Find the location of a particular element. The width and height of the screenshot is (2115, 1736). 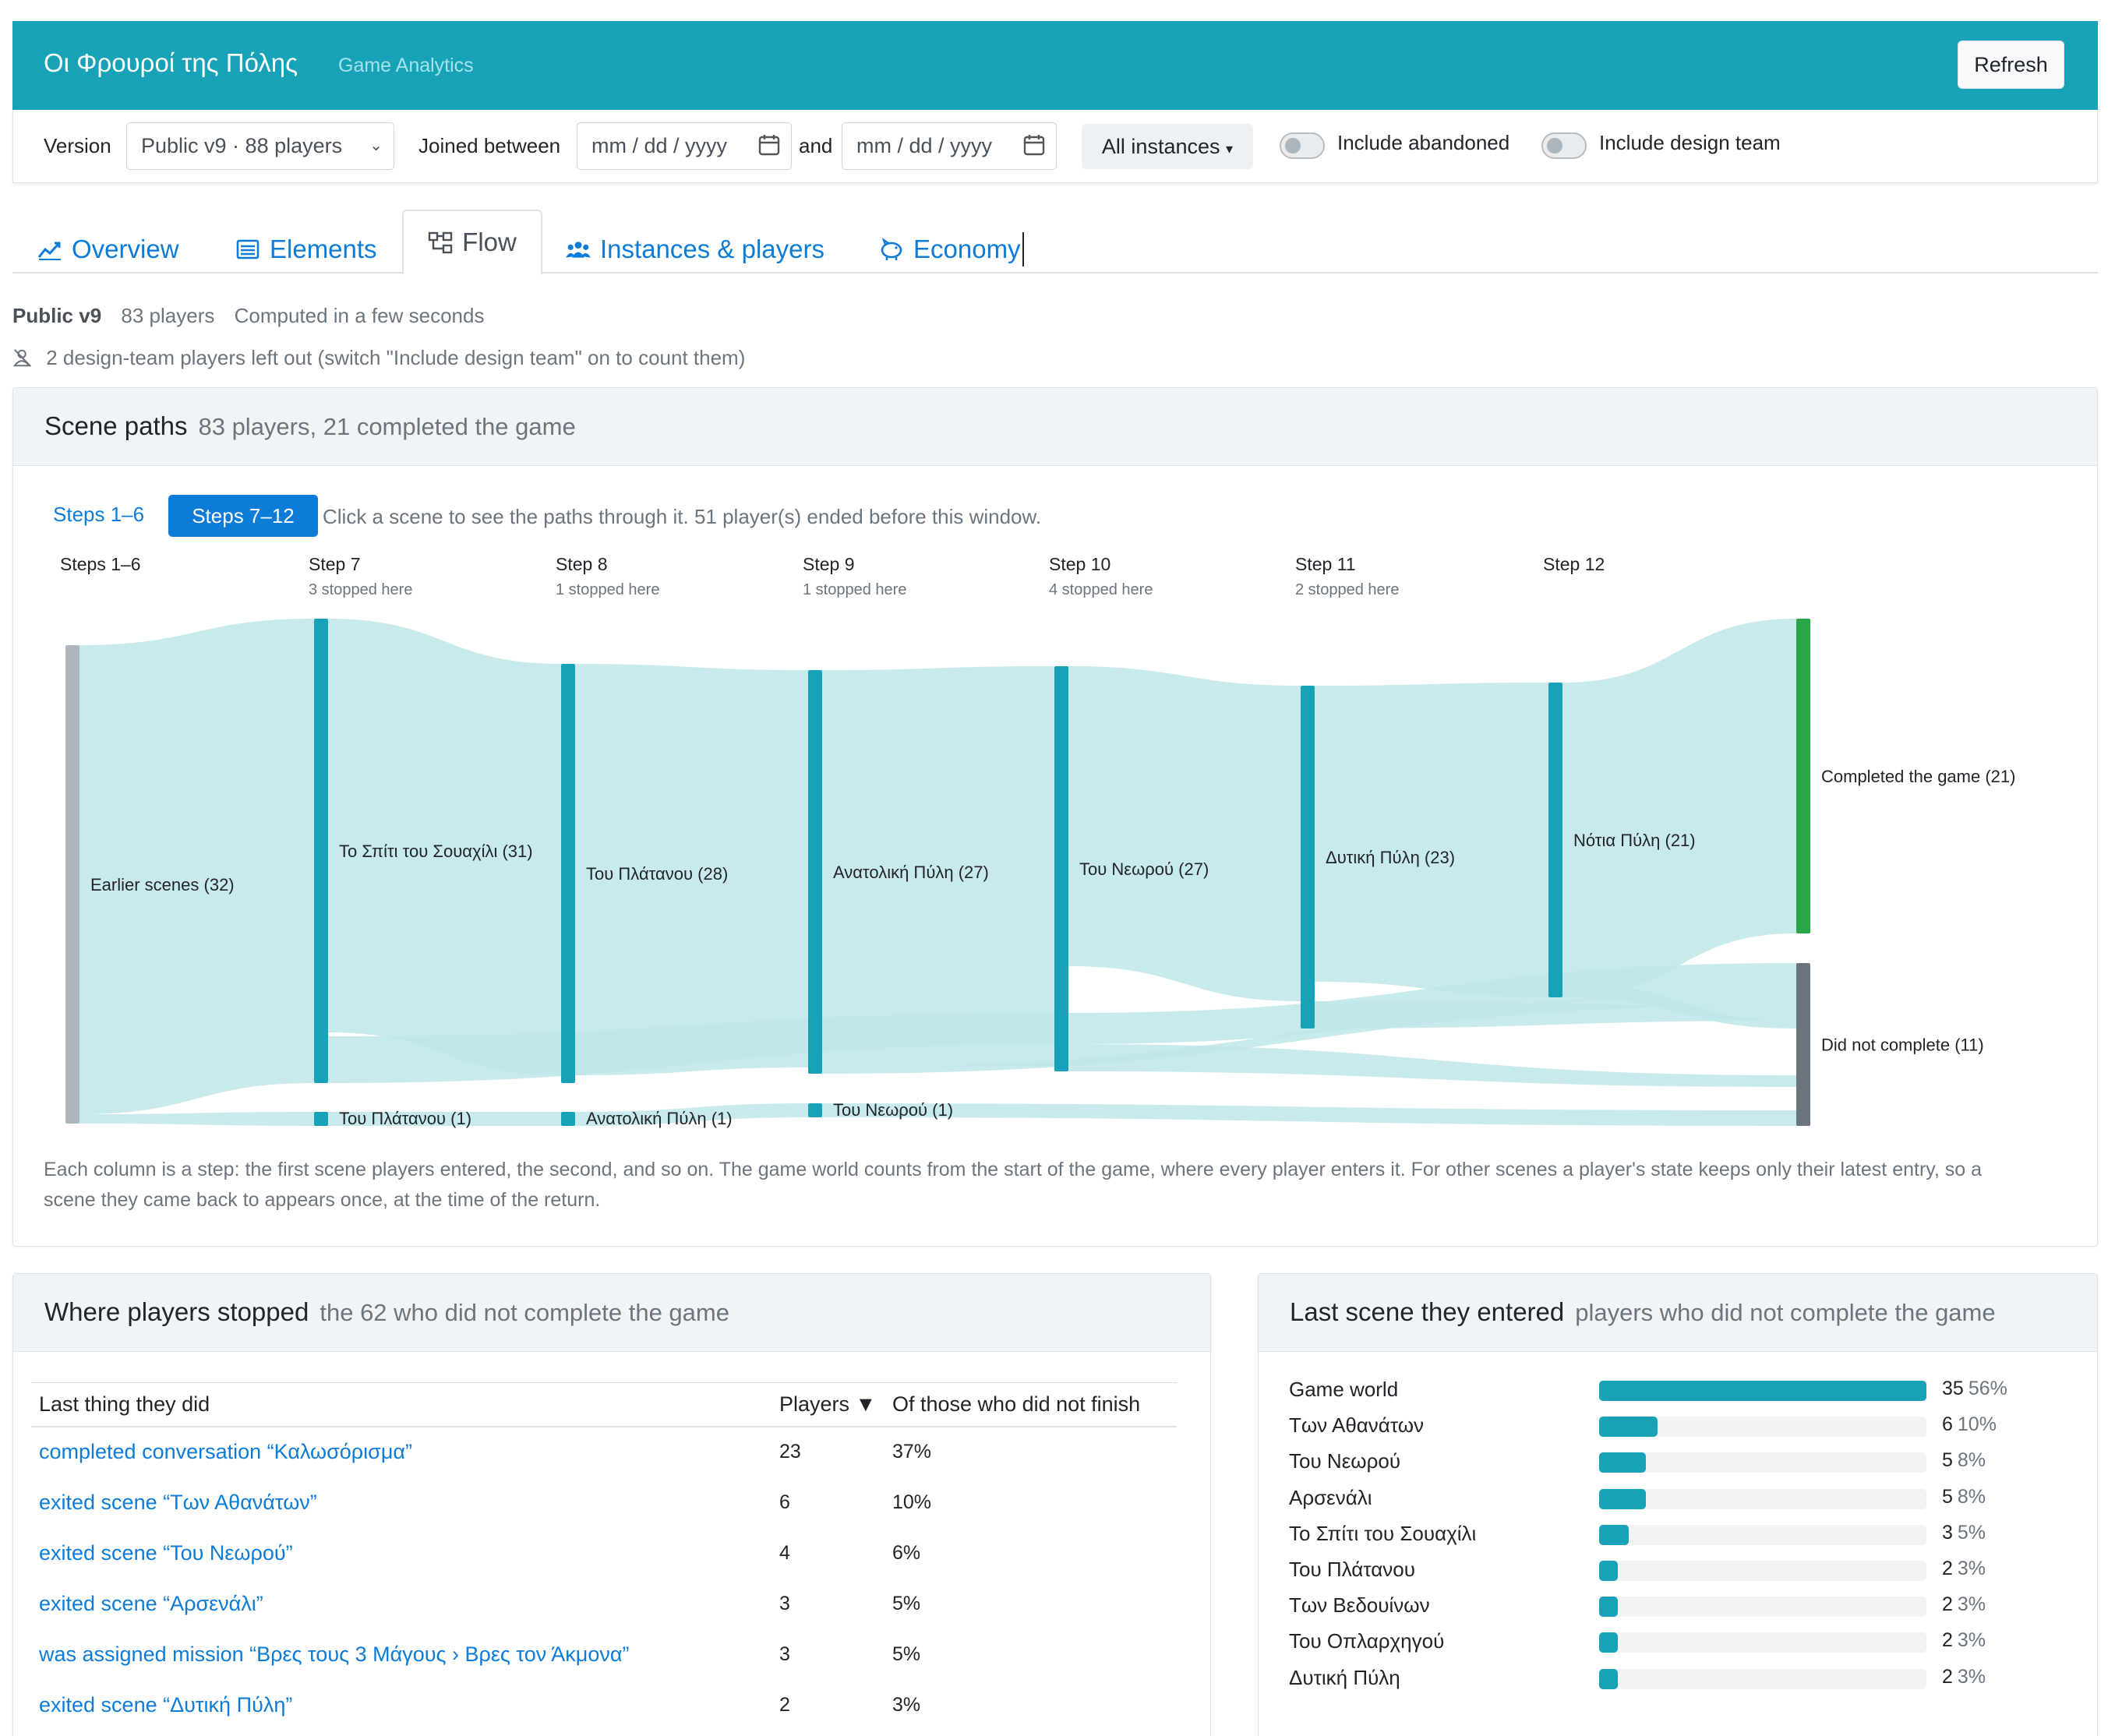

date-to-input: mm / dd / yyyy is located at coordinates (950, 146).